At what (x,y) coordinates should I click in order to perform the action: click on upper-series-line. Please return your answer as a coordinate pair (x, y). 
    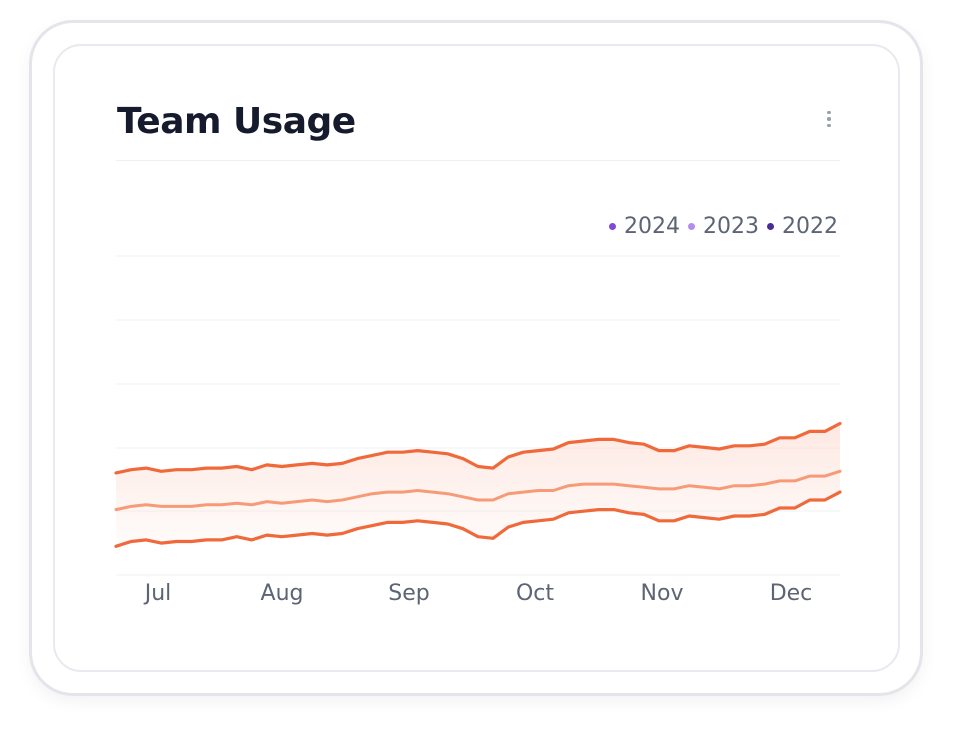
    Looking at the image, I should click on (478, 448).